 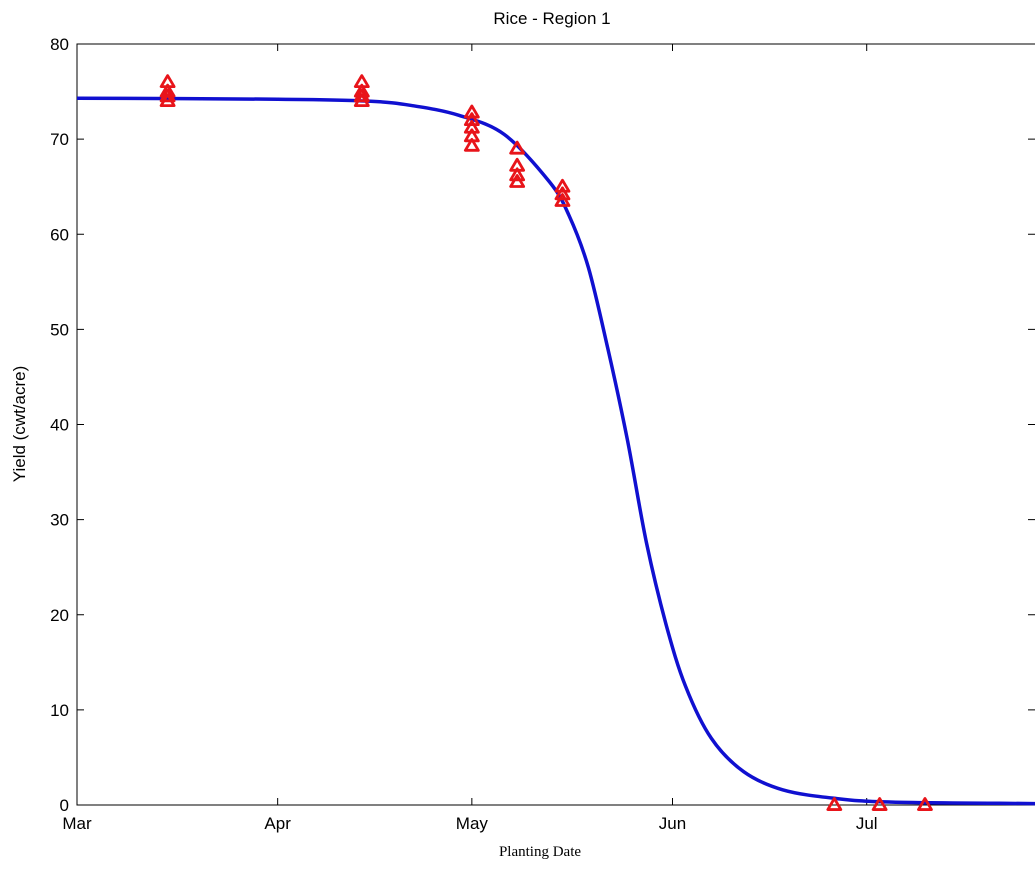 I want to click on x-tick-label: Mar, so click(x=77, y=823).